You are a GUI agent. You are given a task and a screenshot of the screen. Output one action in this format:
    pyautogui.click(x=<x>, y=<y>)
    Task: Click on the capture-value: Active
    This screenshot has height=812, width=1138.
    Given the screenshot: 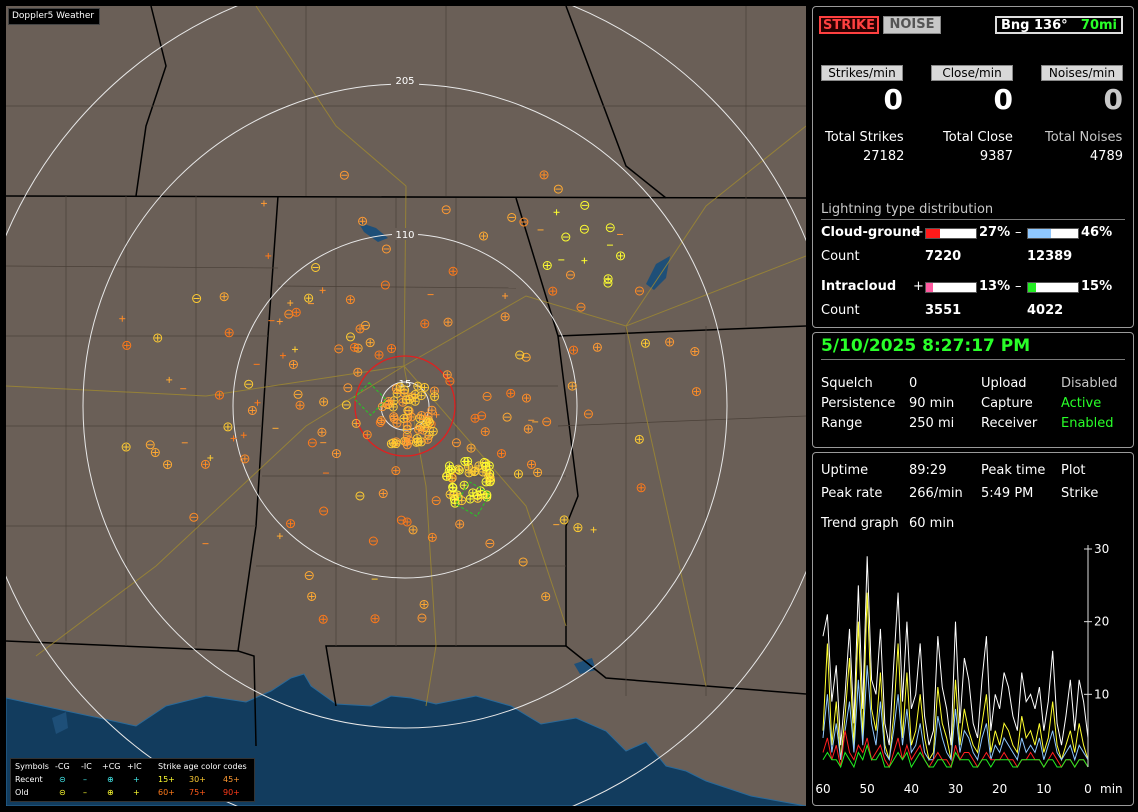 What is the action you would take?
    pyautogui.click(x=1081, y=403)
    